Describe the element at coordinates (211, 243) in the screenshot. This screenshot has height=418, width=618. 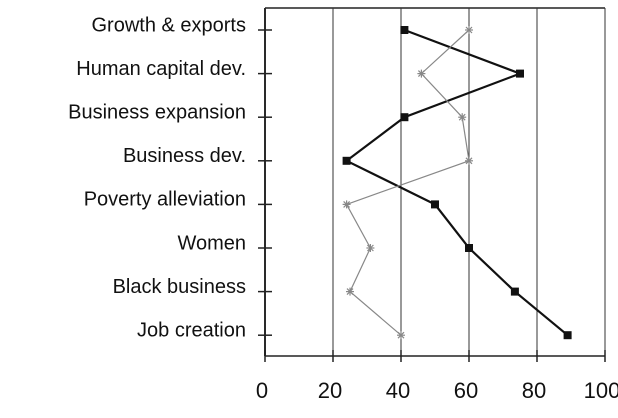
I see `y-tick-label: Women` at that location.